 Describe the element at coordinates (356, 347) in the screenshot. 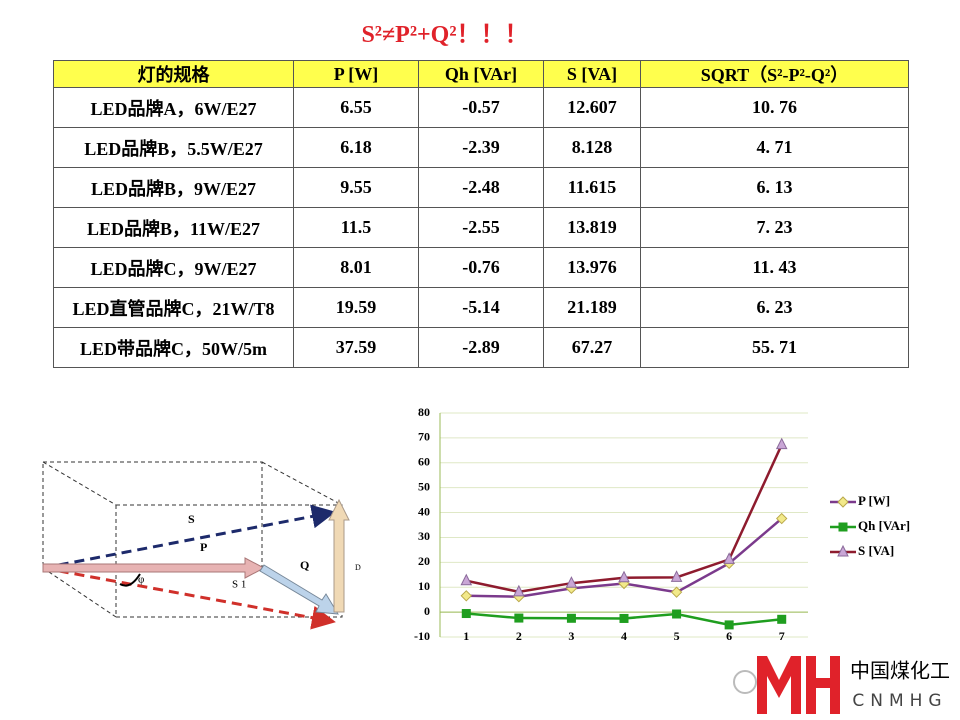

I see `table-cell: 37.59` at that location.